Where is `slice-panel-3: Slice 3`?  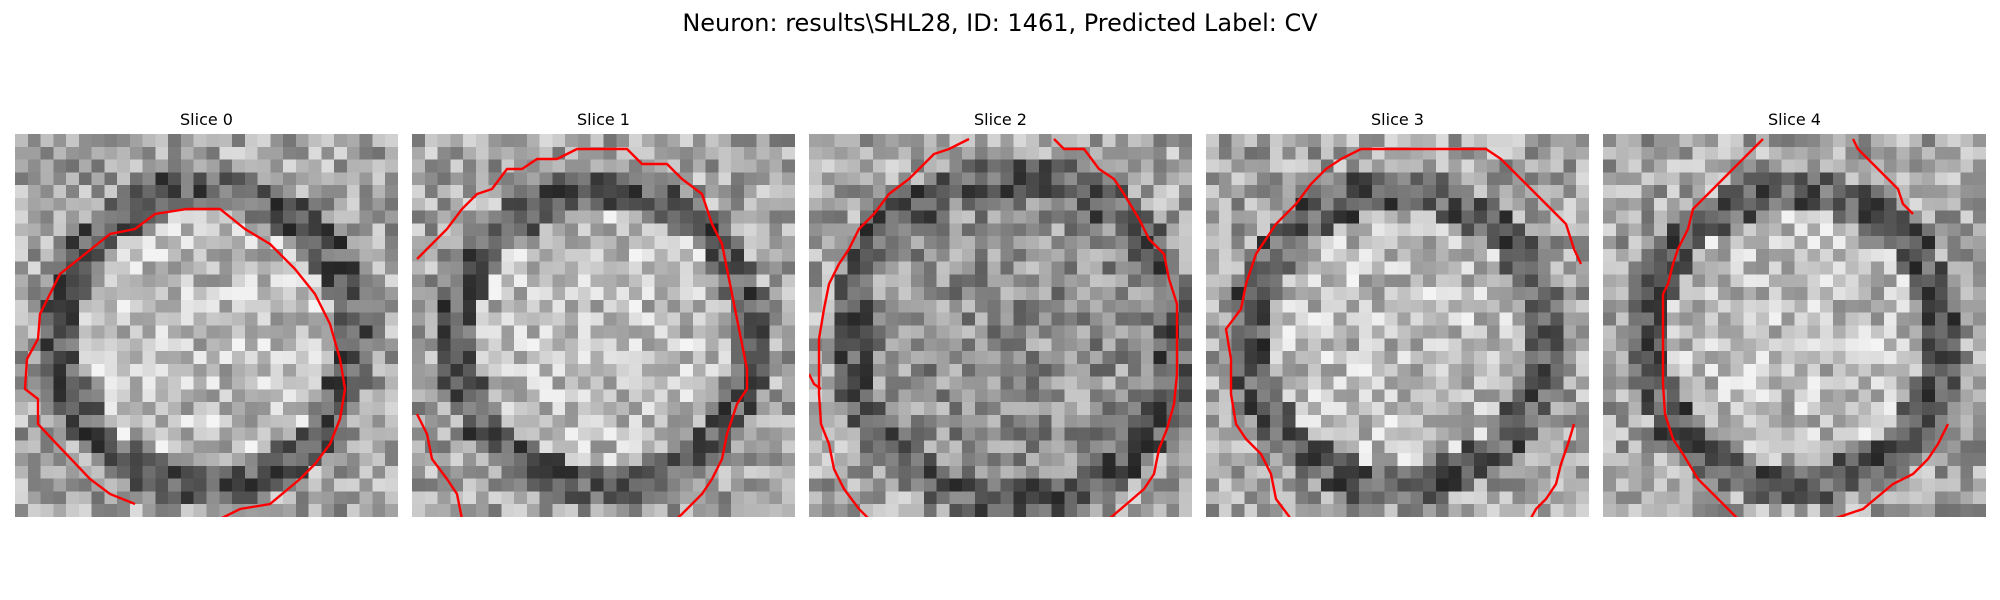 slice-panel-3: Slice 3 is located at coordinates (1397, 313).